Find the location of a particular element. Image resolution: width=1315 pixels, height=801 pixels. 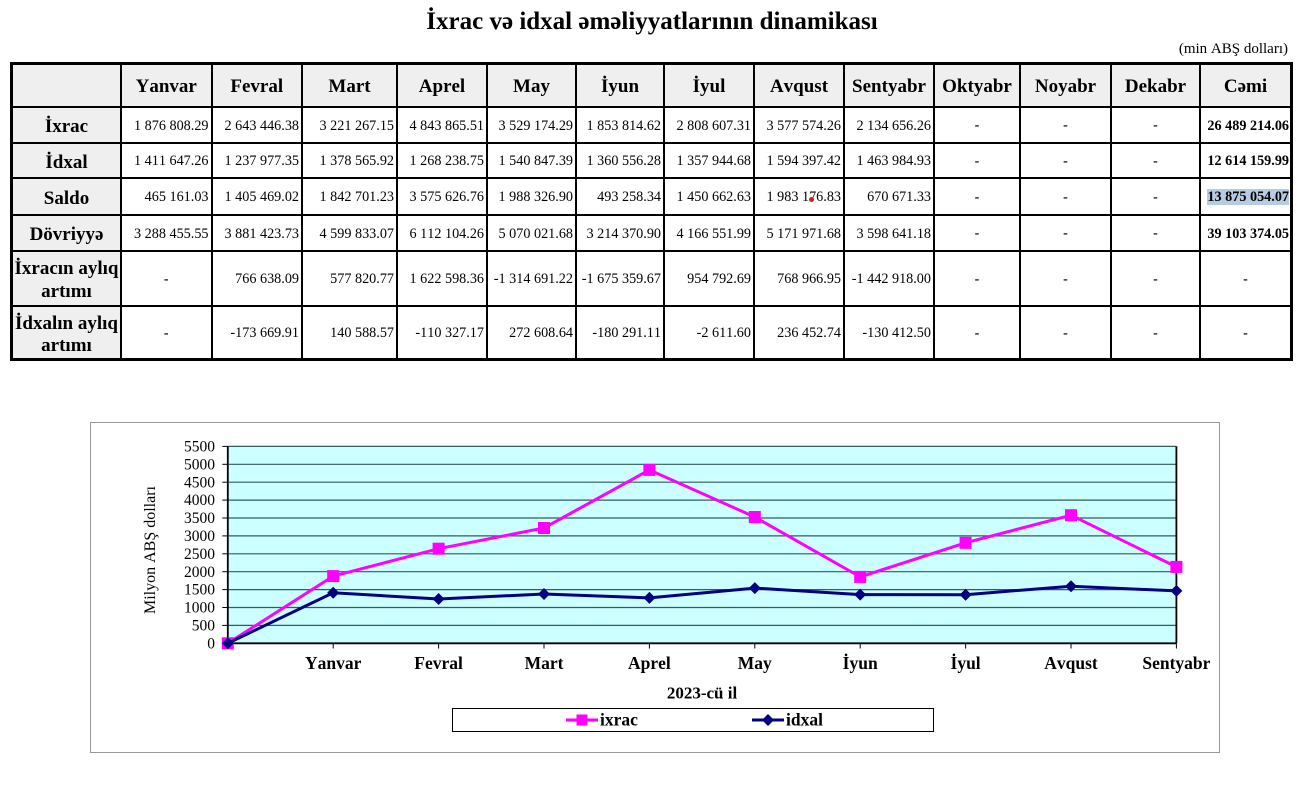

svg-text: Fevral is located at coordinates (438, 663).